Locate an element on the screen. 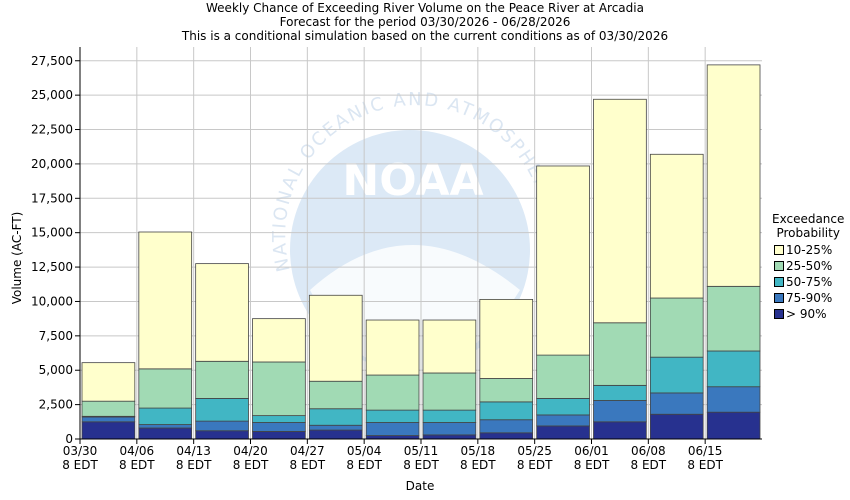  legend-title-line-2: Probability is located at coordinates (808, 233).